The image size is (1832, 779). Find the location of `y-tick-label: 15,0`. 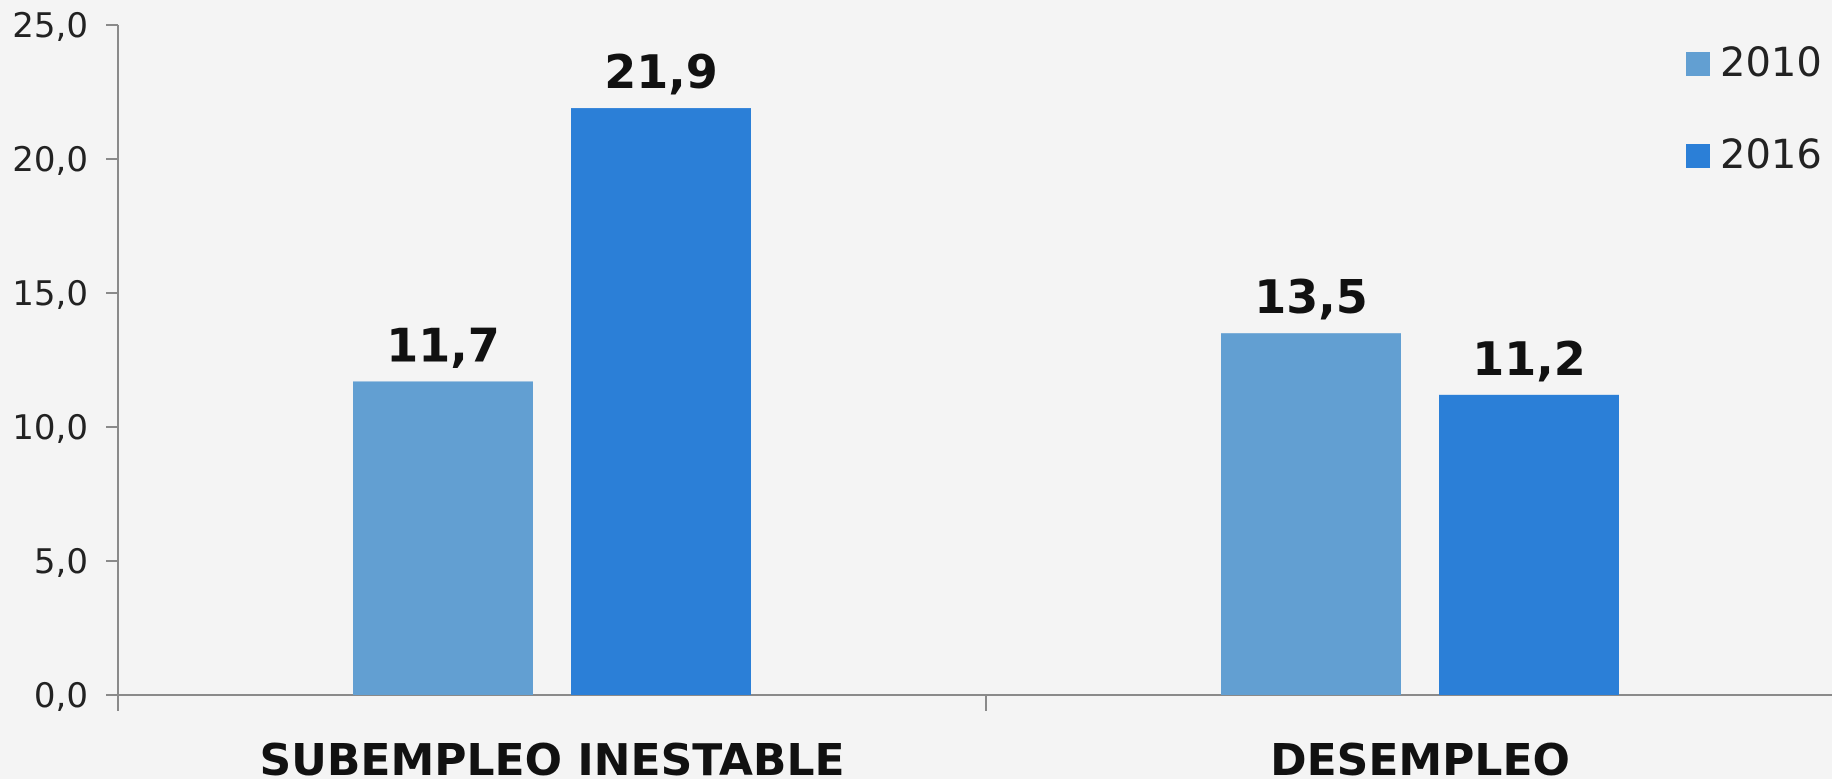

y-tick-label: 15,0 is located at coordinates (50, 294).